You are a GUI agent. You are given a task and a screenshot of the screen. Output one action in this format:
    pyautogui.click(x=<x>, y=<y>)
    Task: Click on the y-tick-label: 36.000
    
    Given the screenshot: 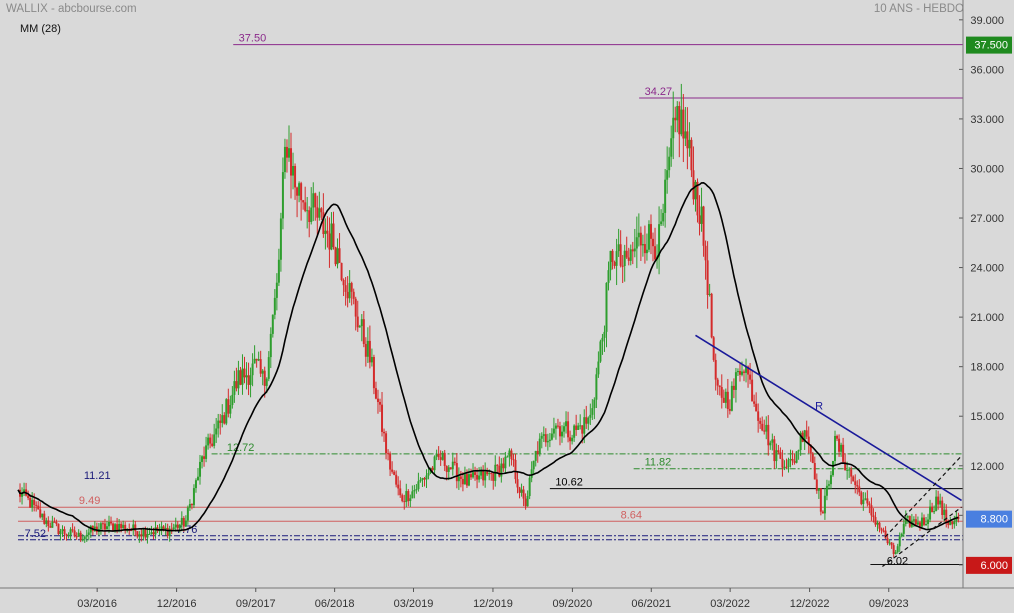 What is the action you would take?
    pyautogui.click(x=987, y=70)
    